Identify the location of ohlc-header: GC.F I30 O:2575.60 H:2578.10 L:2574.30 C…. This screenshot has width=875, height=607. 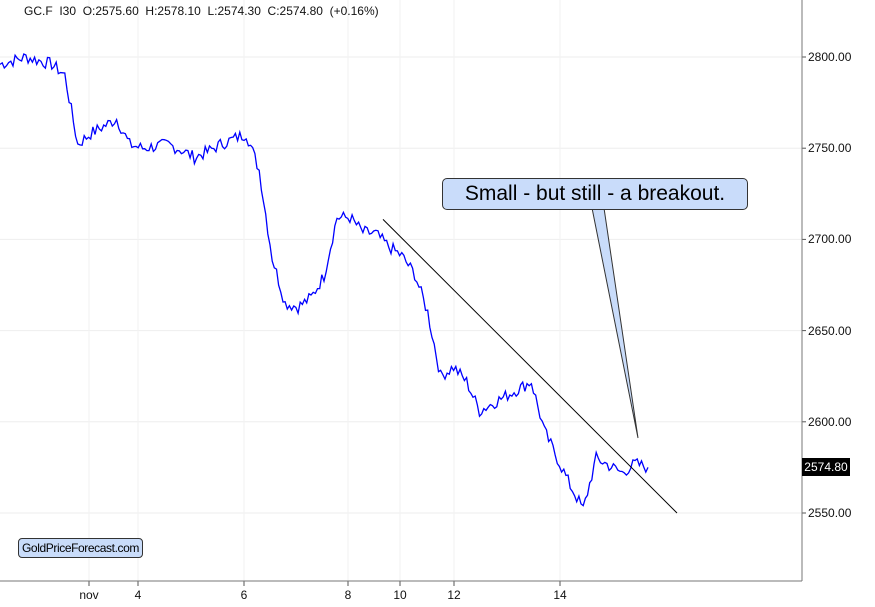
(201, 11).